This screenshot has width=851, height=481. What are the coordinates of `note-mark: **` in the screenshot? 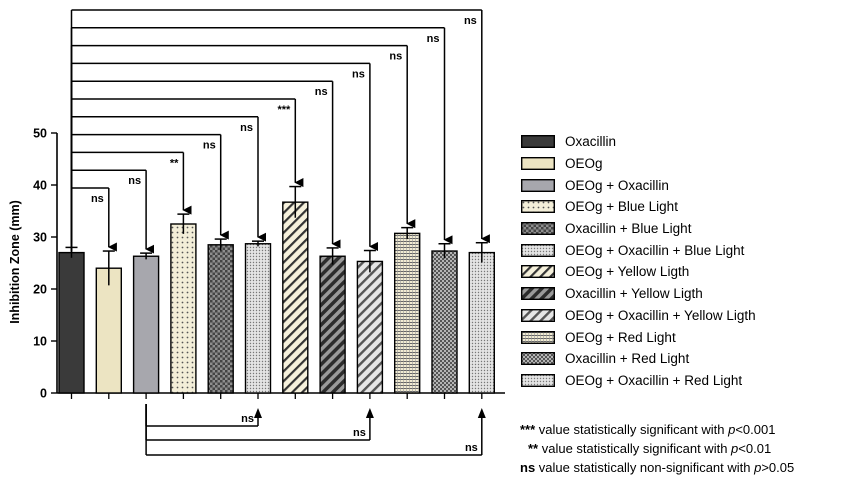 It's located at (533, 448).